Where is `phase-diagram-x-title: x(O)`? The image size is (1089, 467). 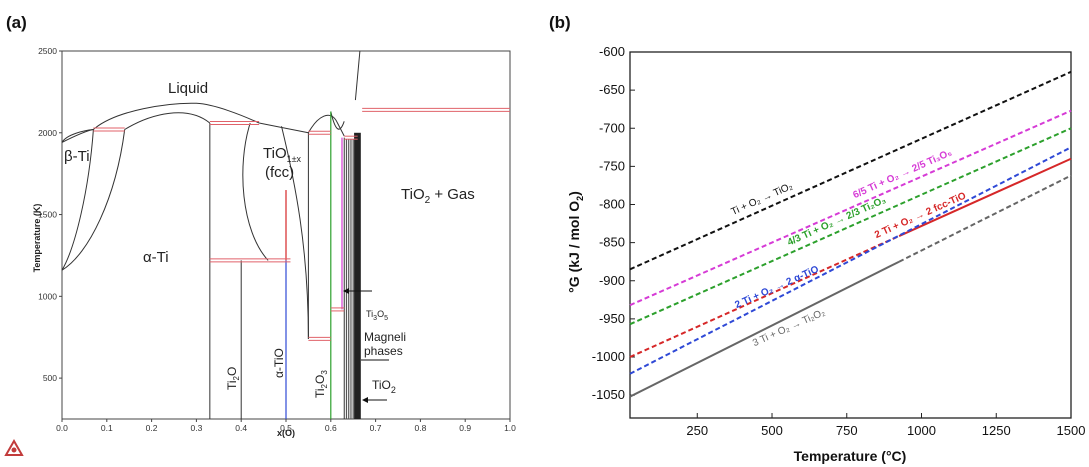 phase-diagram-x-title: x(O) is located at coordinates (286, 433).